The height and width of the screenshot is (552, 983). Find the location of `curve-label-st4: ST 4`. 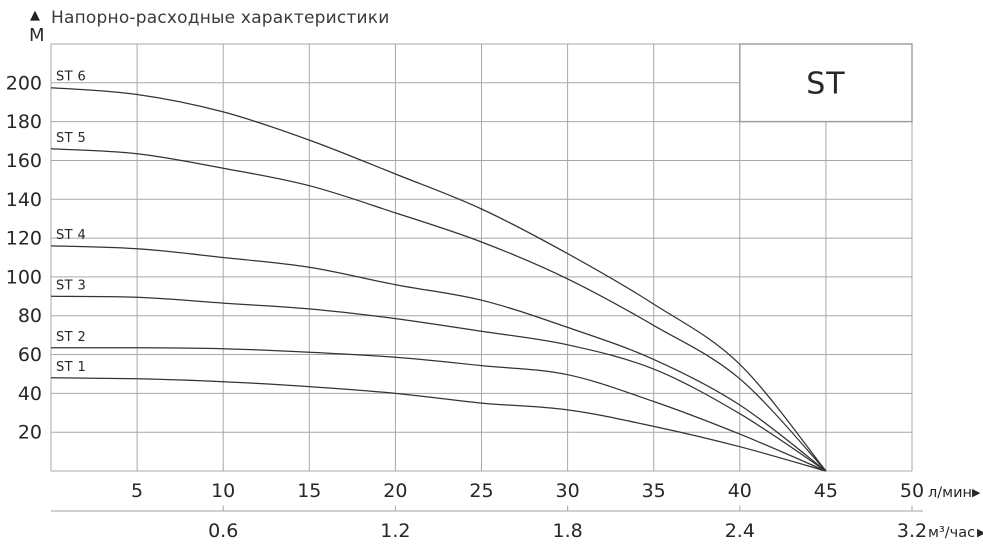

curve-label-st4: ST 4 is located at coordinates (71, 235).